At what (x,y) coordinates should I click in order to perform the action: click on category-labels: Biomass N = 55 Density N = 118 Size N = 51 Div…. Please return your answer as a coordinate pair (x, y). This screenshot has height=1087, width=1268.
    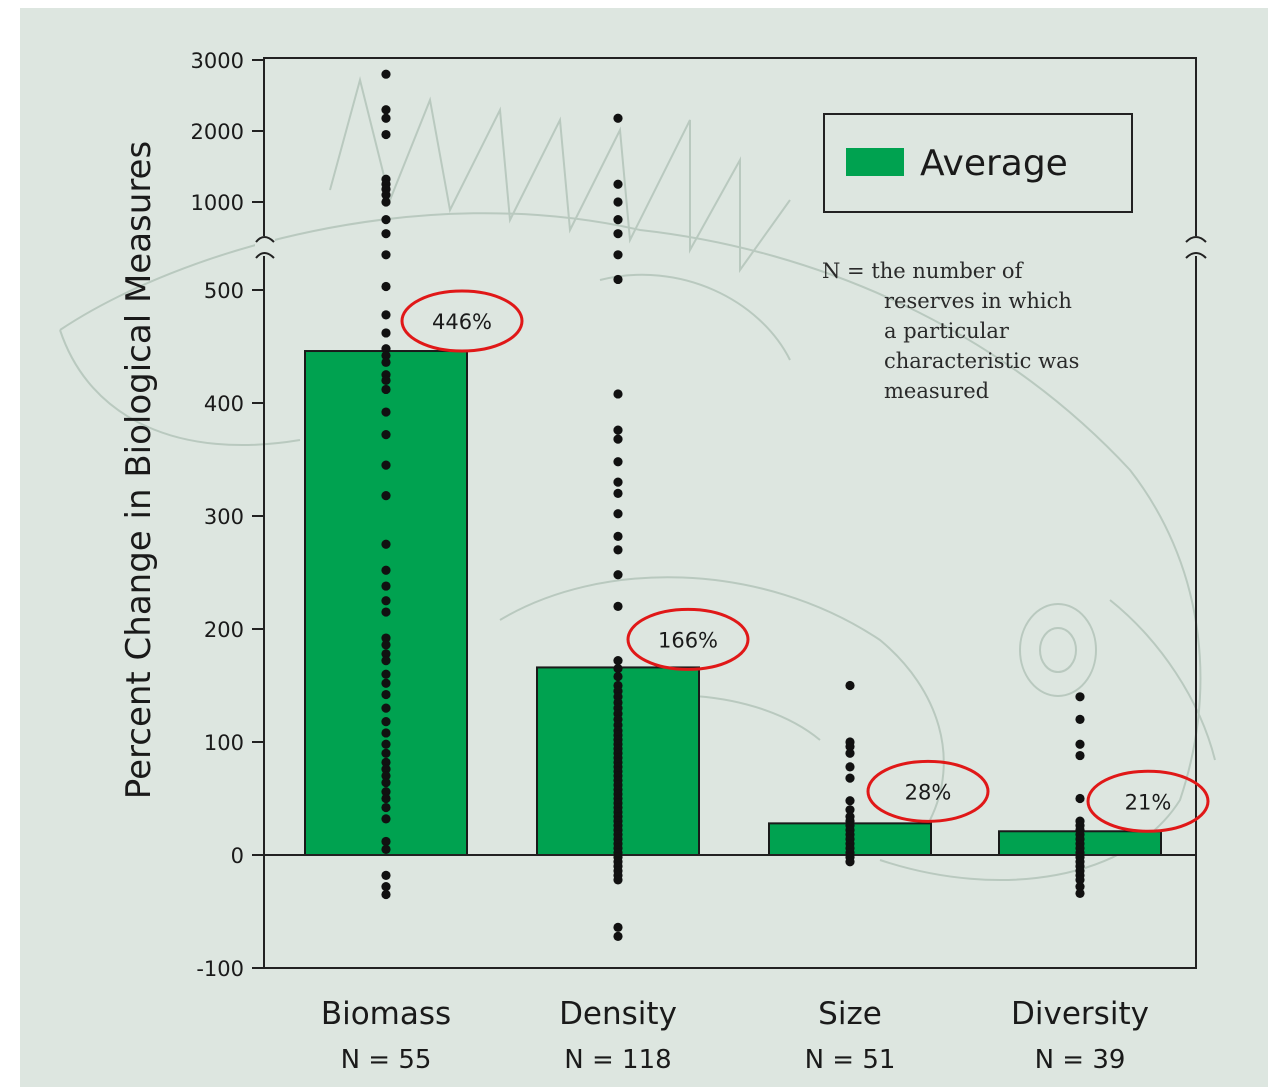
    Looking at the image, I should click on (735, 1035).